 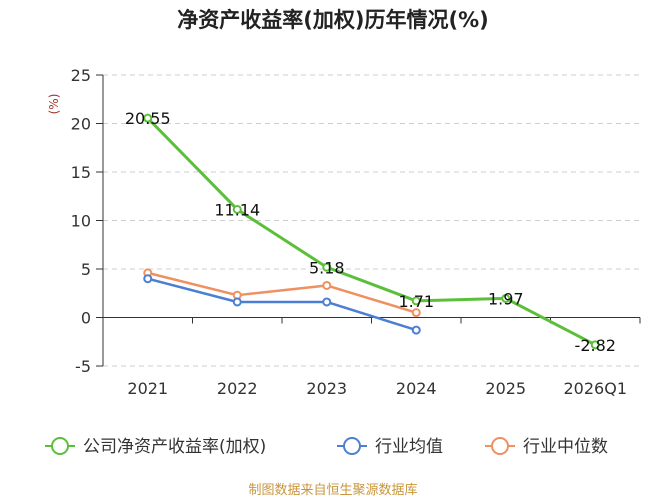 I want to click on data-label: 1.97, so click(x=506, y=298).